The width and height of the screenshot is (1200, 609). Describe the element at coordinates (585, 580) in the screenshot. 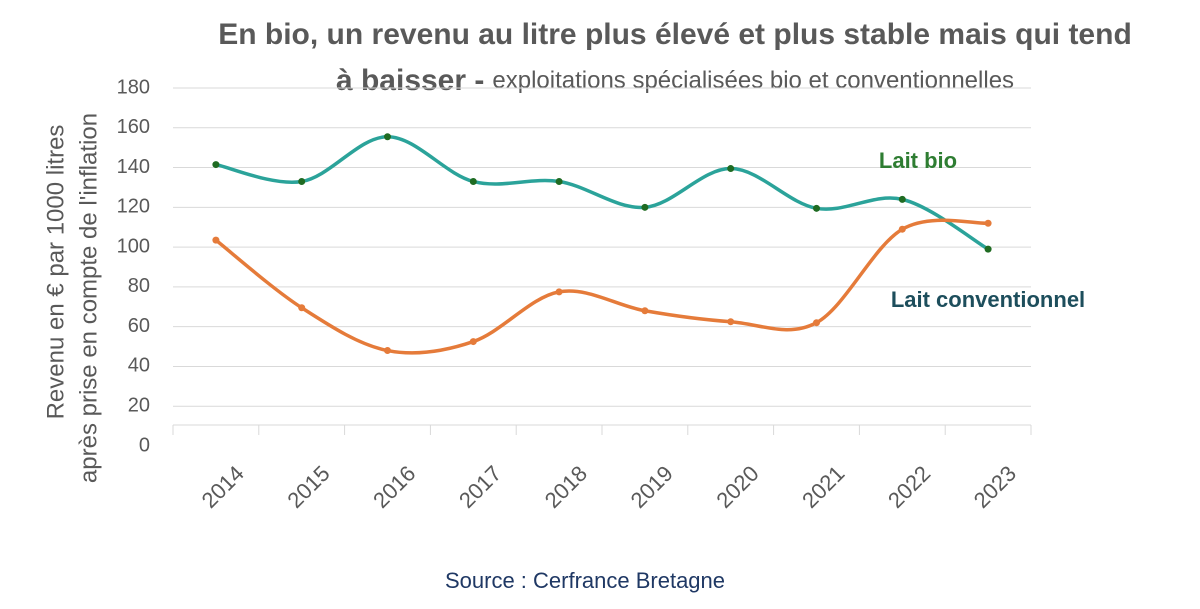

I see `source: Source : Cerfrance Bretagne` at that location.